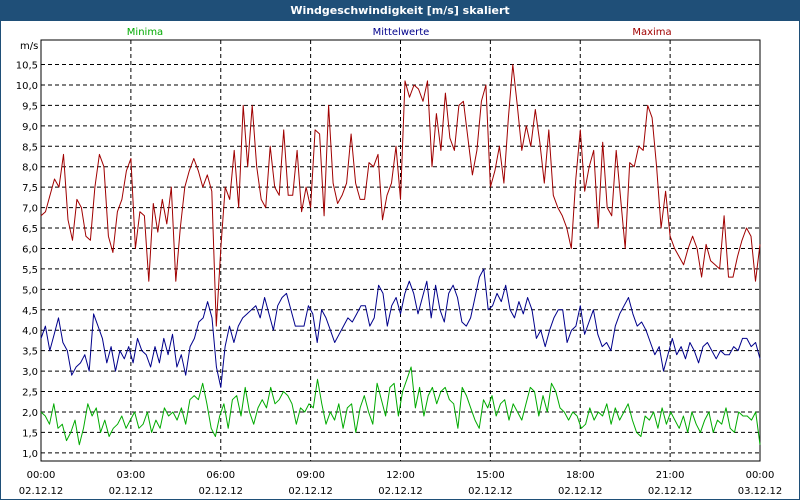 The width and height of the screenshot is (800, 500). Describe the element at coordinates (400, 406) in the screenshot. I see `series-line-minima` at that location.